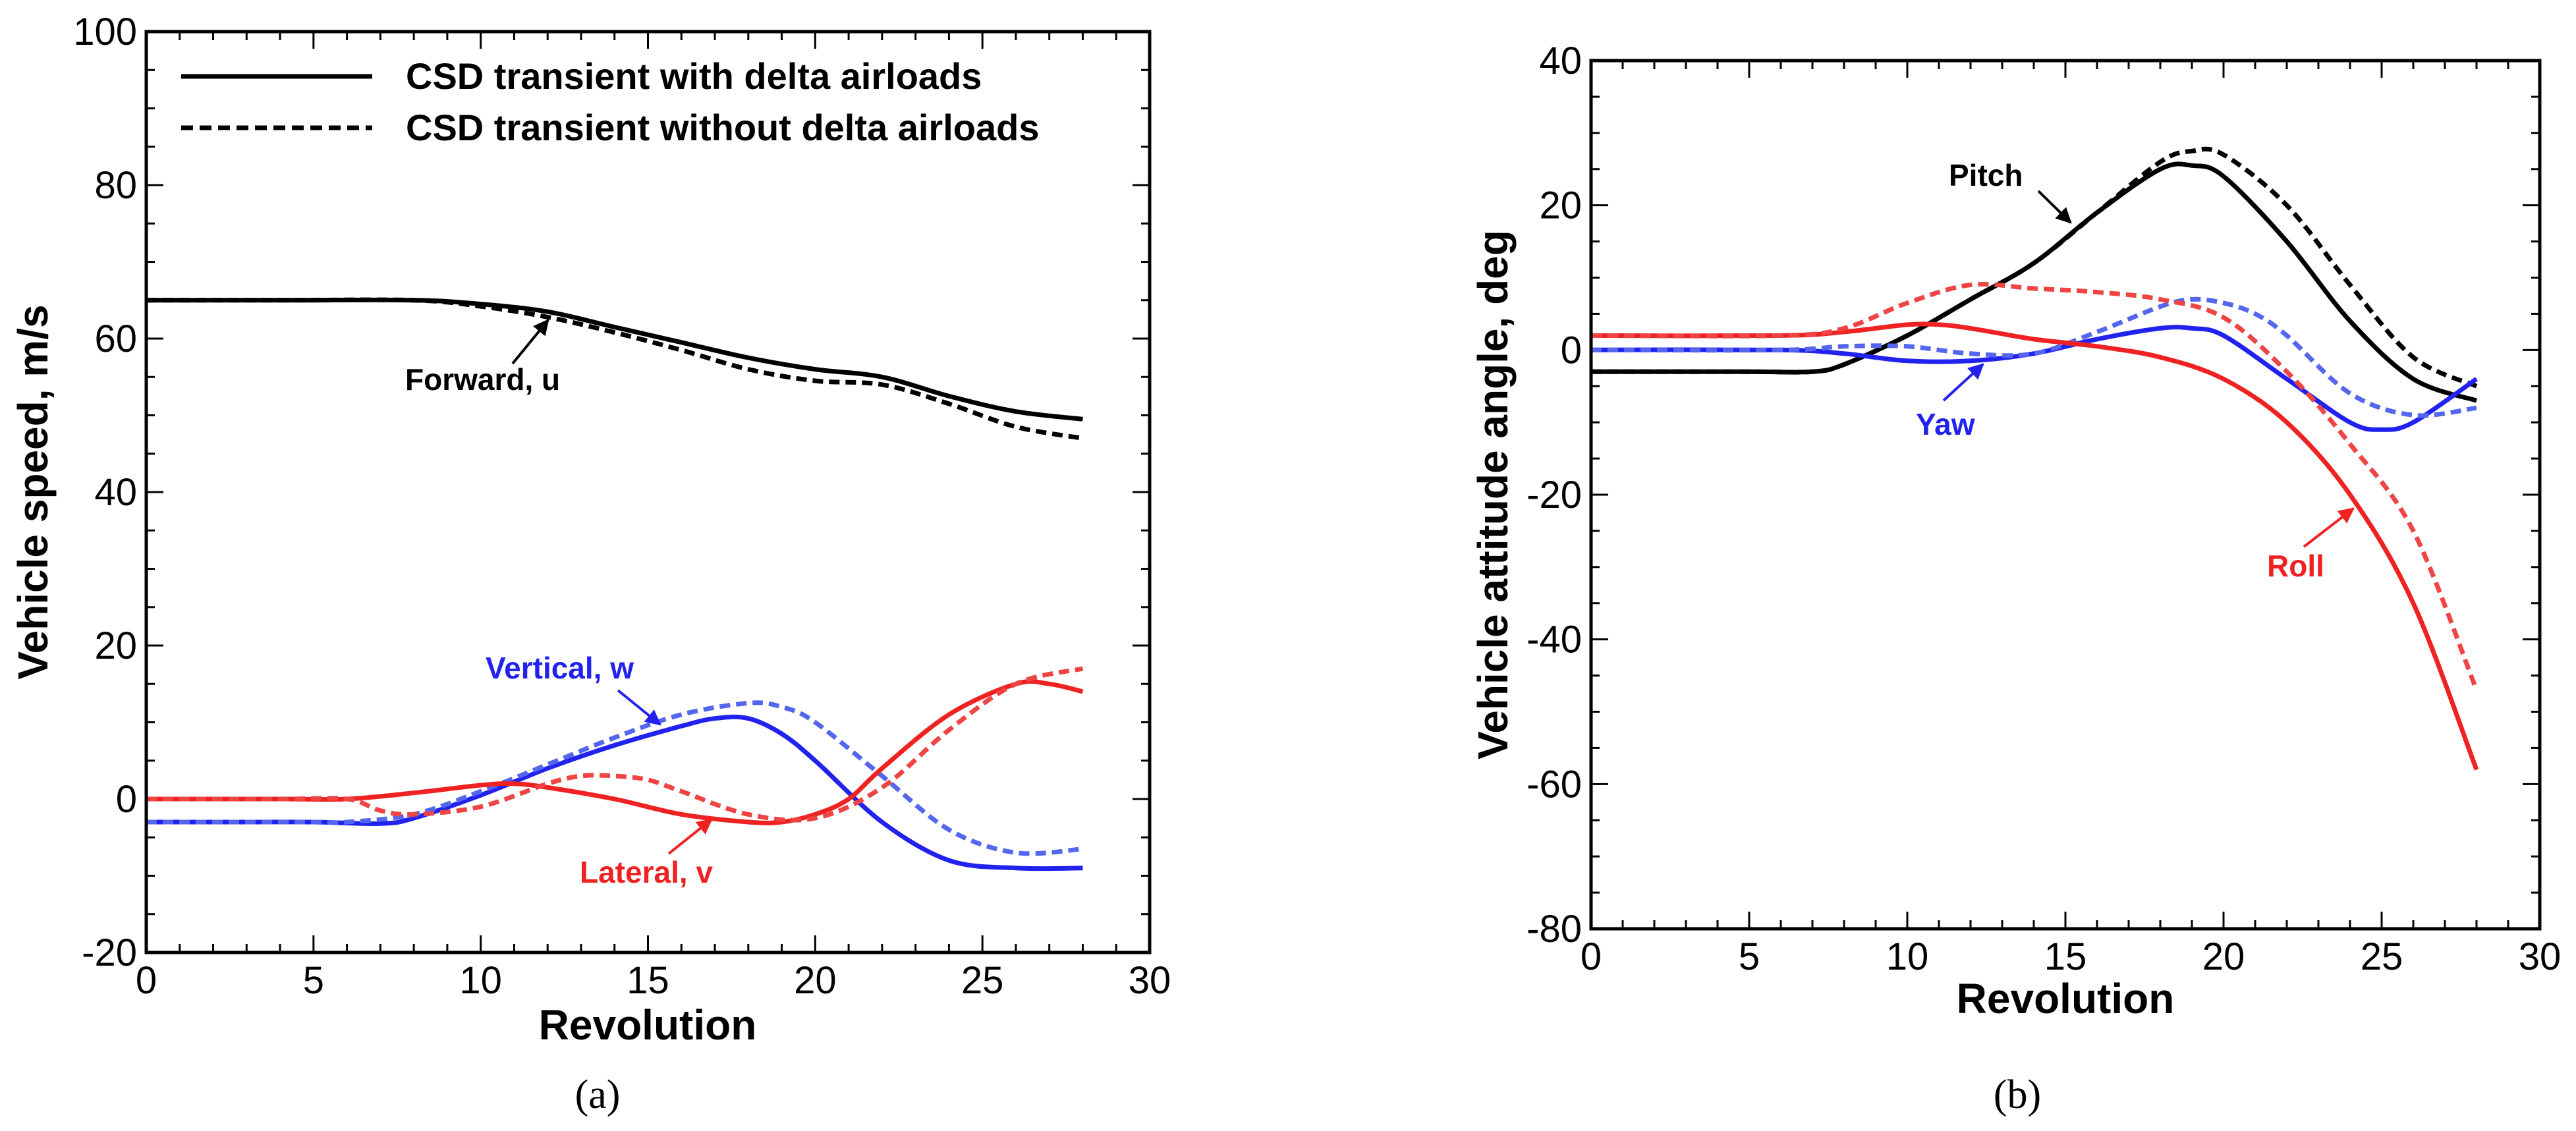 This screenshot has width=2576, height=1131. I want to click on chart-b-xtick-label: 20, so click(2223, 957).